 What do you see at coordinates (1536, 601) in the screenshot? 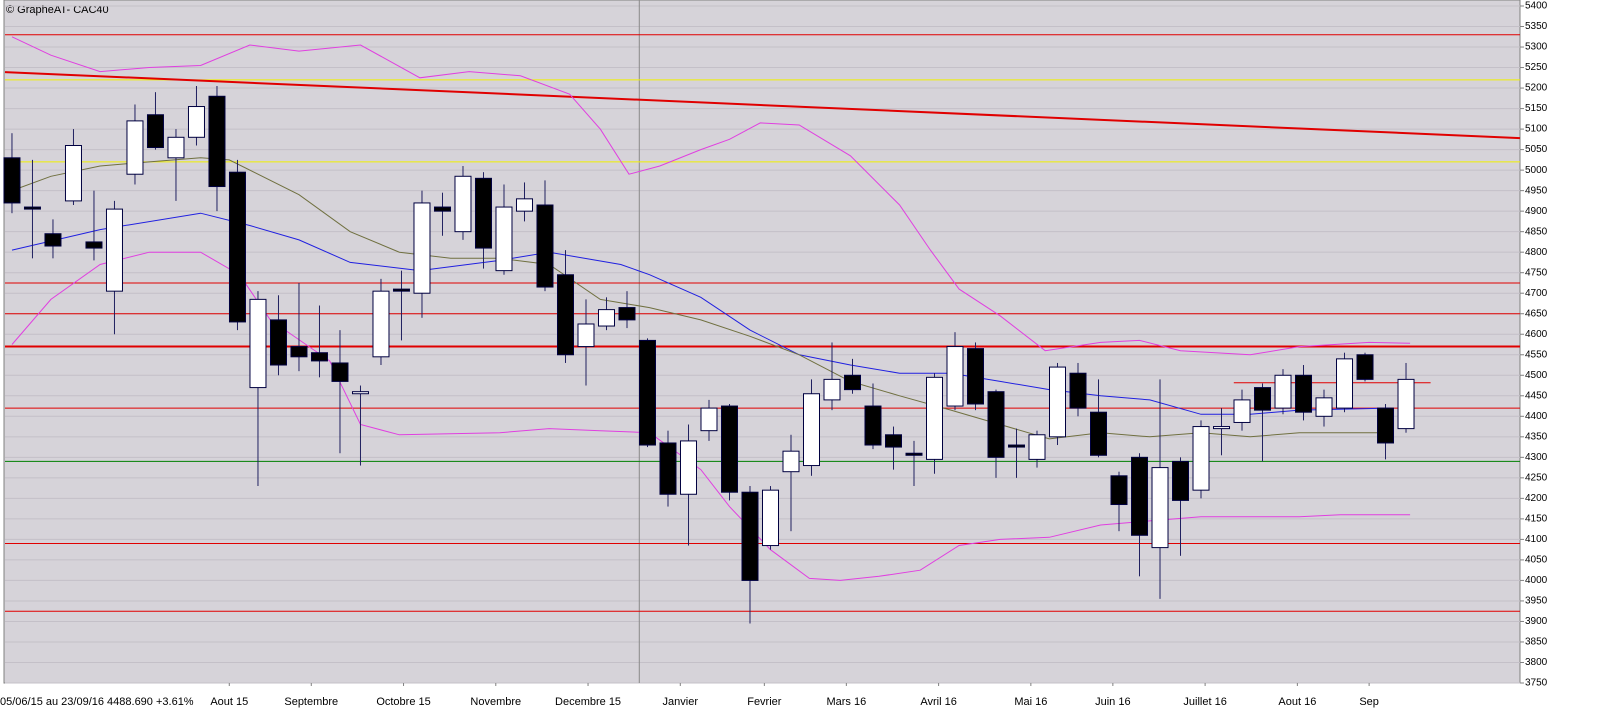
I see `y-tick-label: 3950` at bounding box center [1536, 601].